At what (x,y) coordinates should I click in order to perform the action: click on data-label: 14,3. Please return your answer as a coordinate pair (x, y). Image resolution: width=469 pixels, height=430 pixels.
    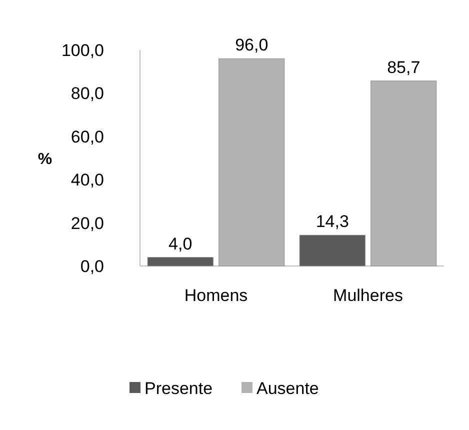
    Looking at the image, I should click on (332, 222).